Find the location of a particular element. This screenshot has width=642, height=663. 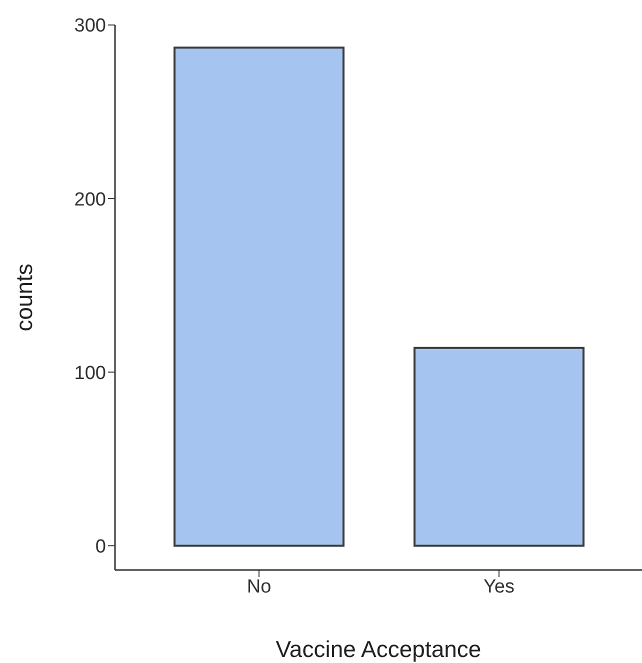

y-axis-title: counts is located at coordinates (24, 298).